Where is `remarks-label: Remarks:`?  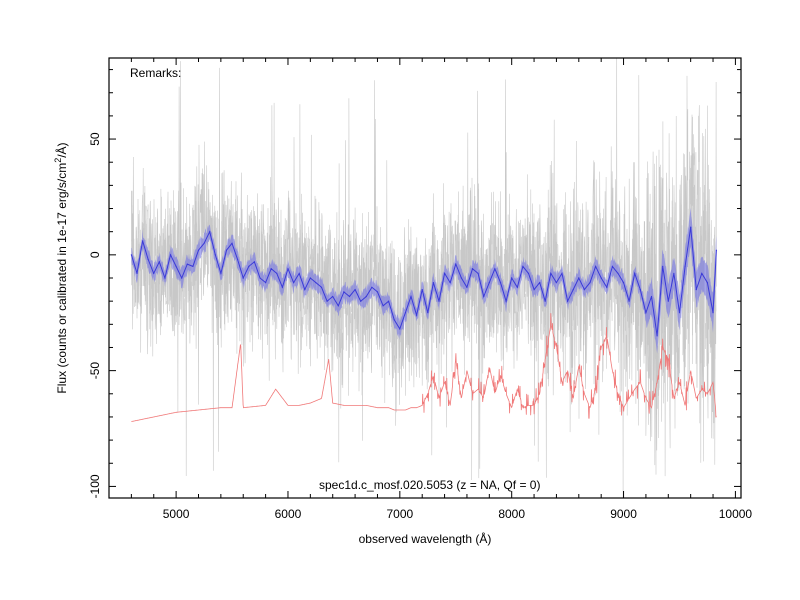 remarks-label: Remarks: is located at coordinates (155, 73).